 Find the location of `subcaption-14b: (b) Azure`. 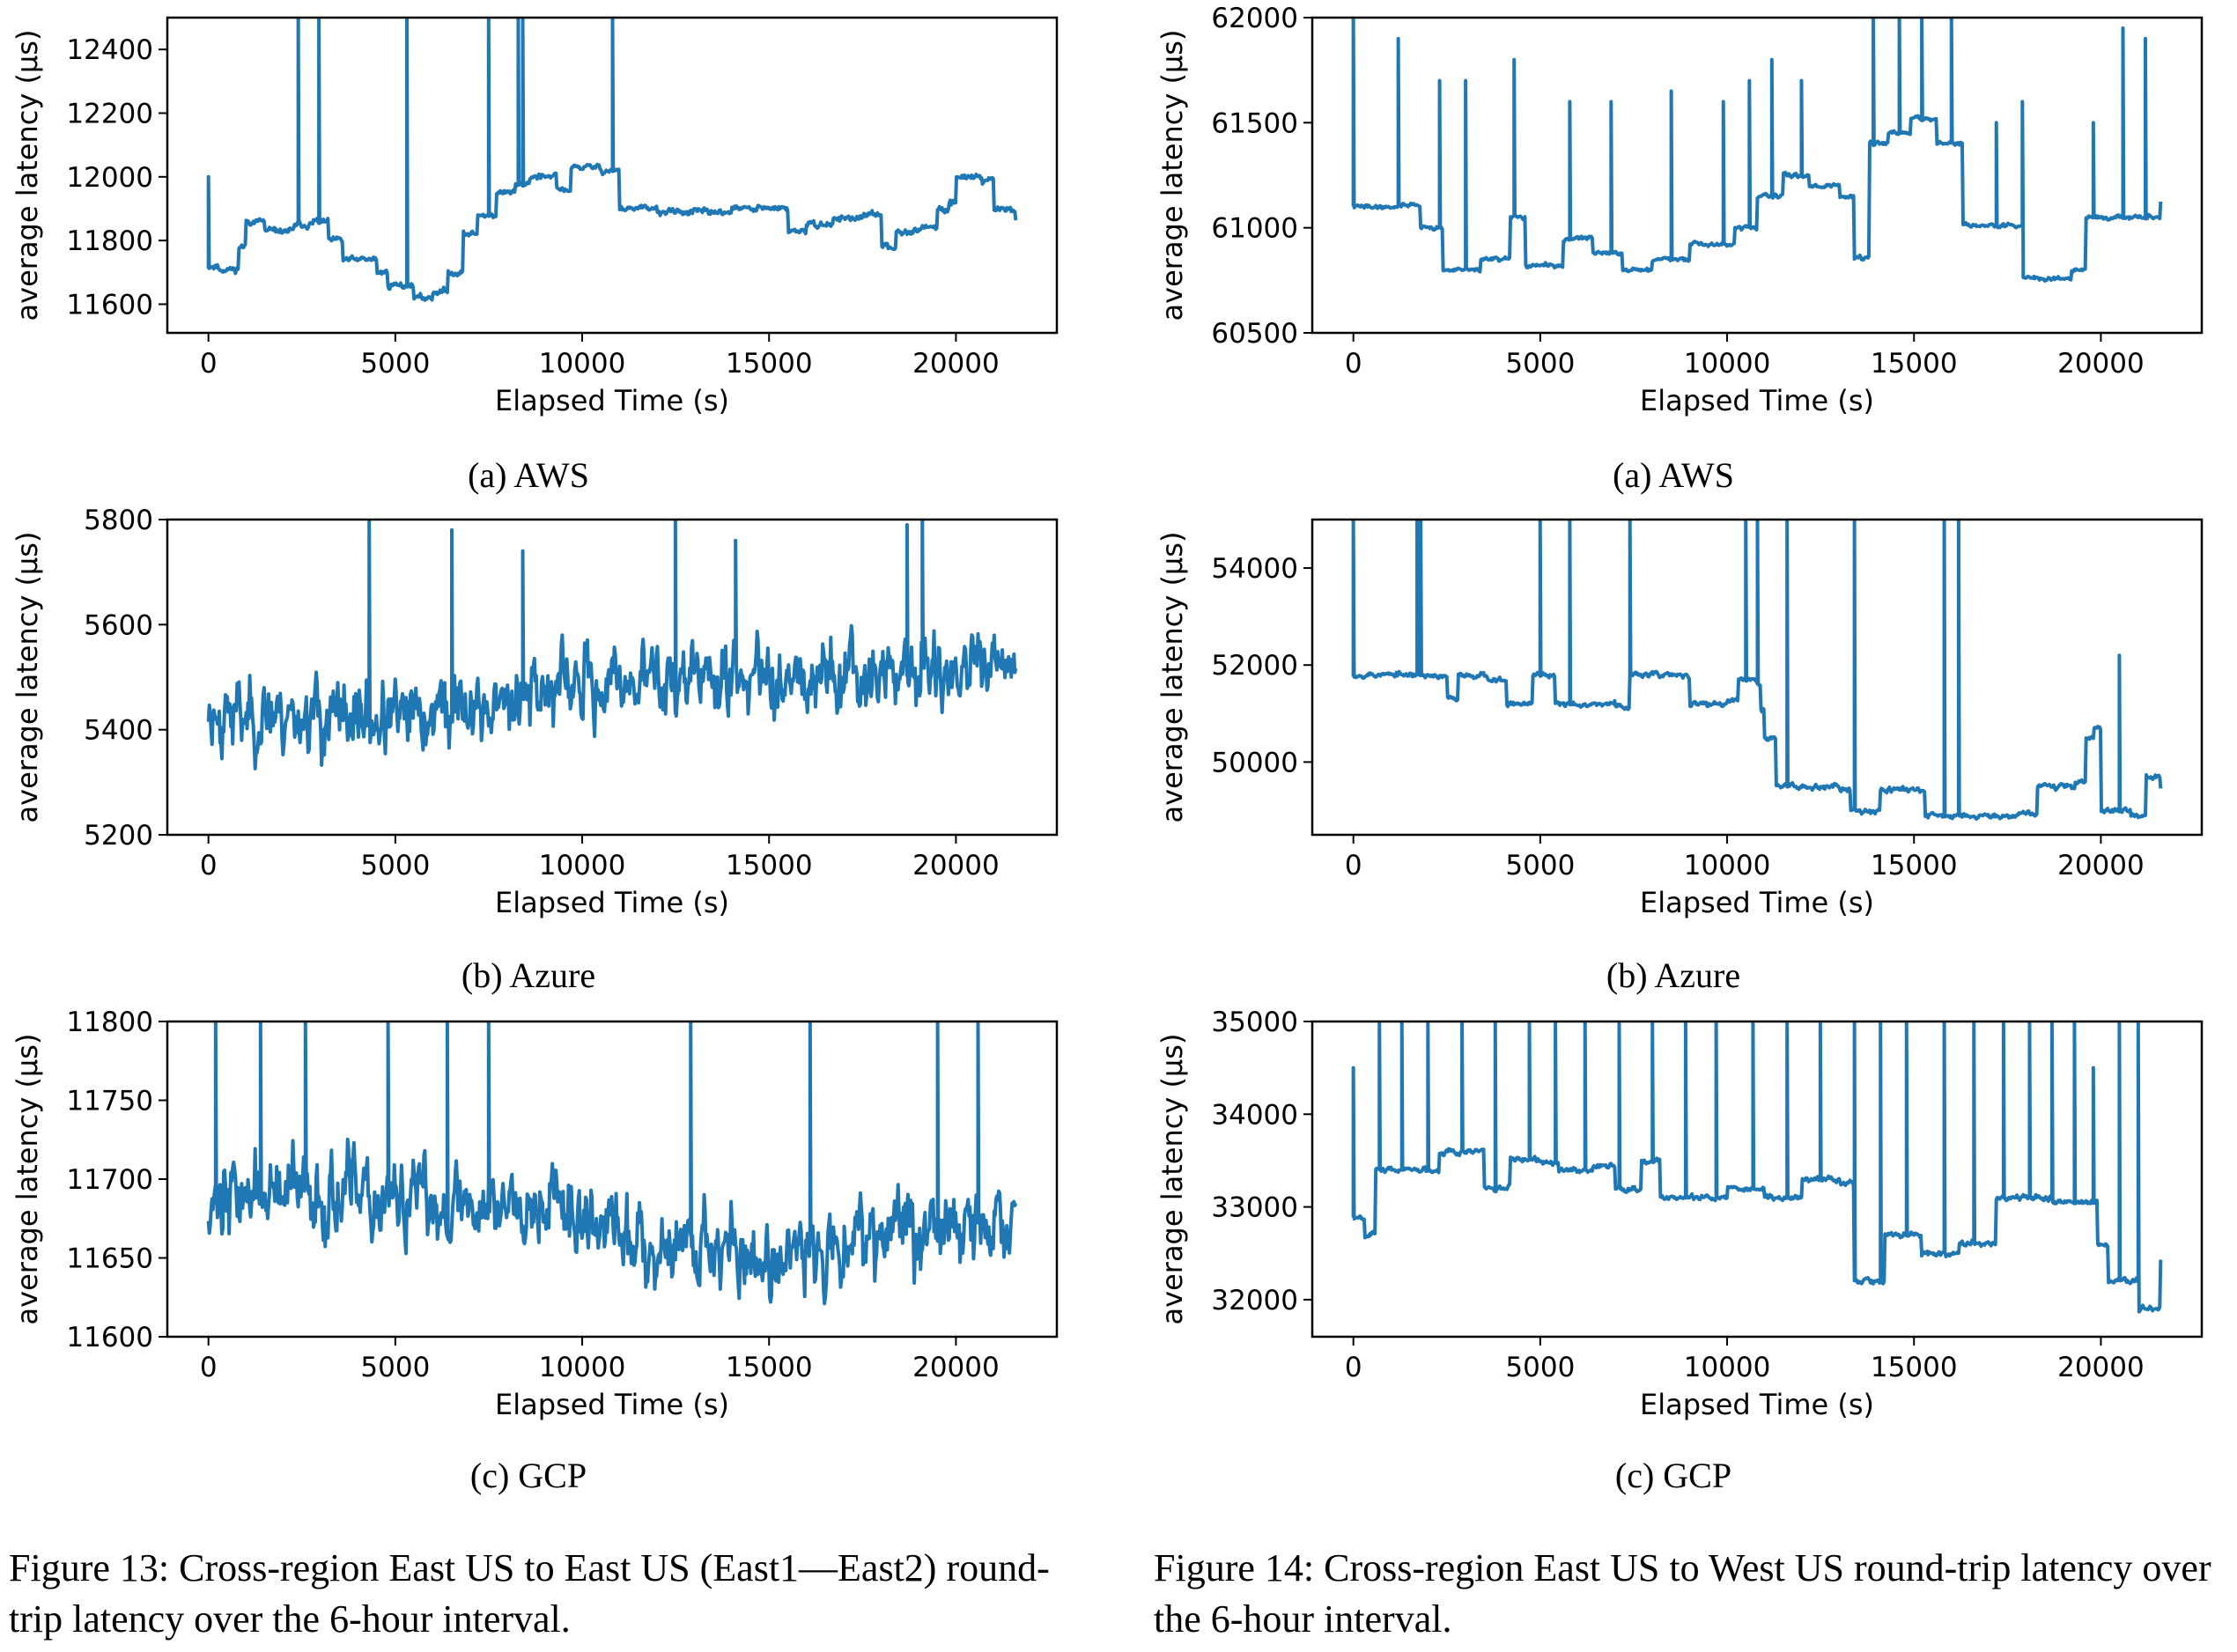

subcaption-14b: (b) Azure is located at coordinates (1674, 975).